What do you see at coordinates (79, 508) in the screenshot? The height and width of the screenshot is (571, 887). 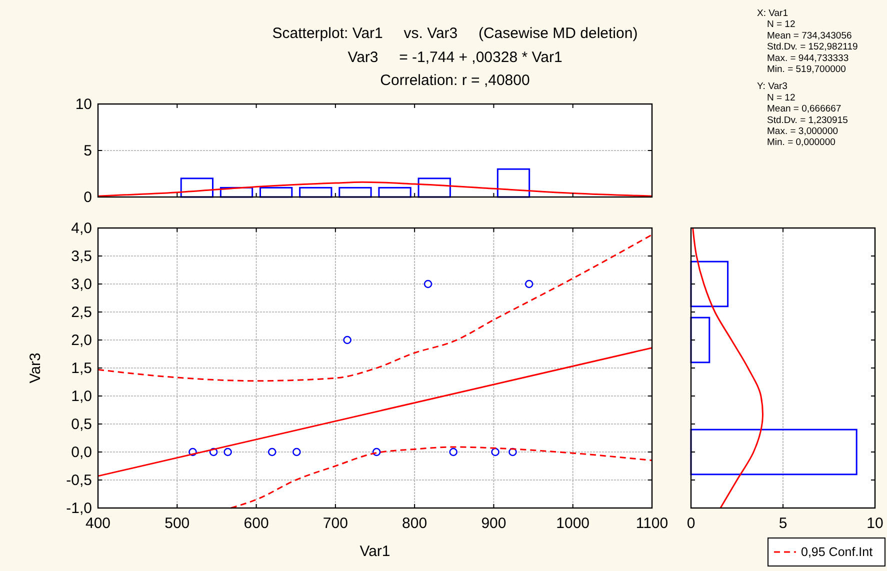 I see `y-tick-label: -1,0` at bounding box center [79, 508].